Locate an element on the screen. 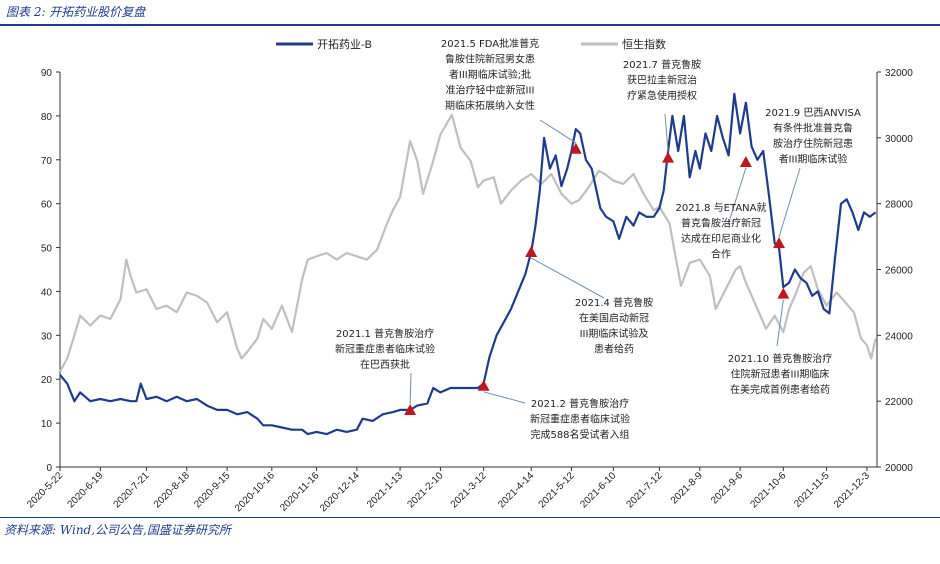 The image size is (940, 564). annotation-line: 获巴拉圭新冠治 is located at coordinates (662, 80).